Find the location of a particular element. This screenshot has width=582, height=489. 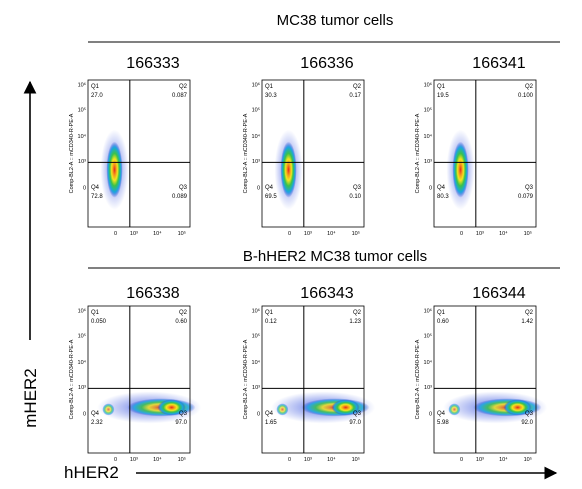

quadrant-percent: 69.5 is located at coordinates (271, 197).